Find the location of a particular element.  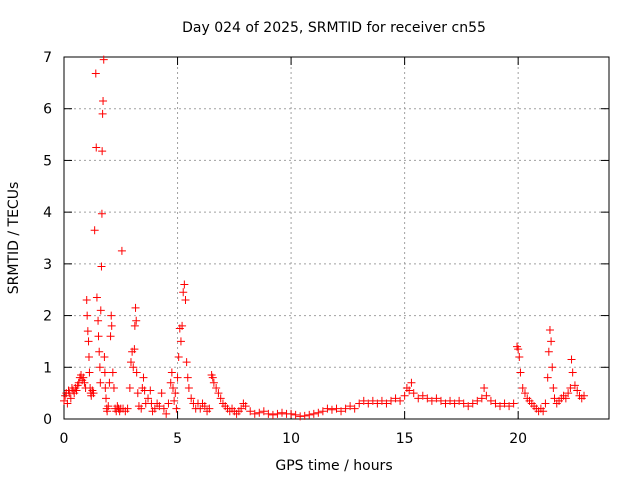

x-tick-label: 5 is located at coordinates (177, 439).